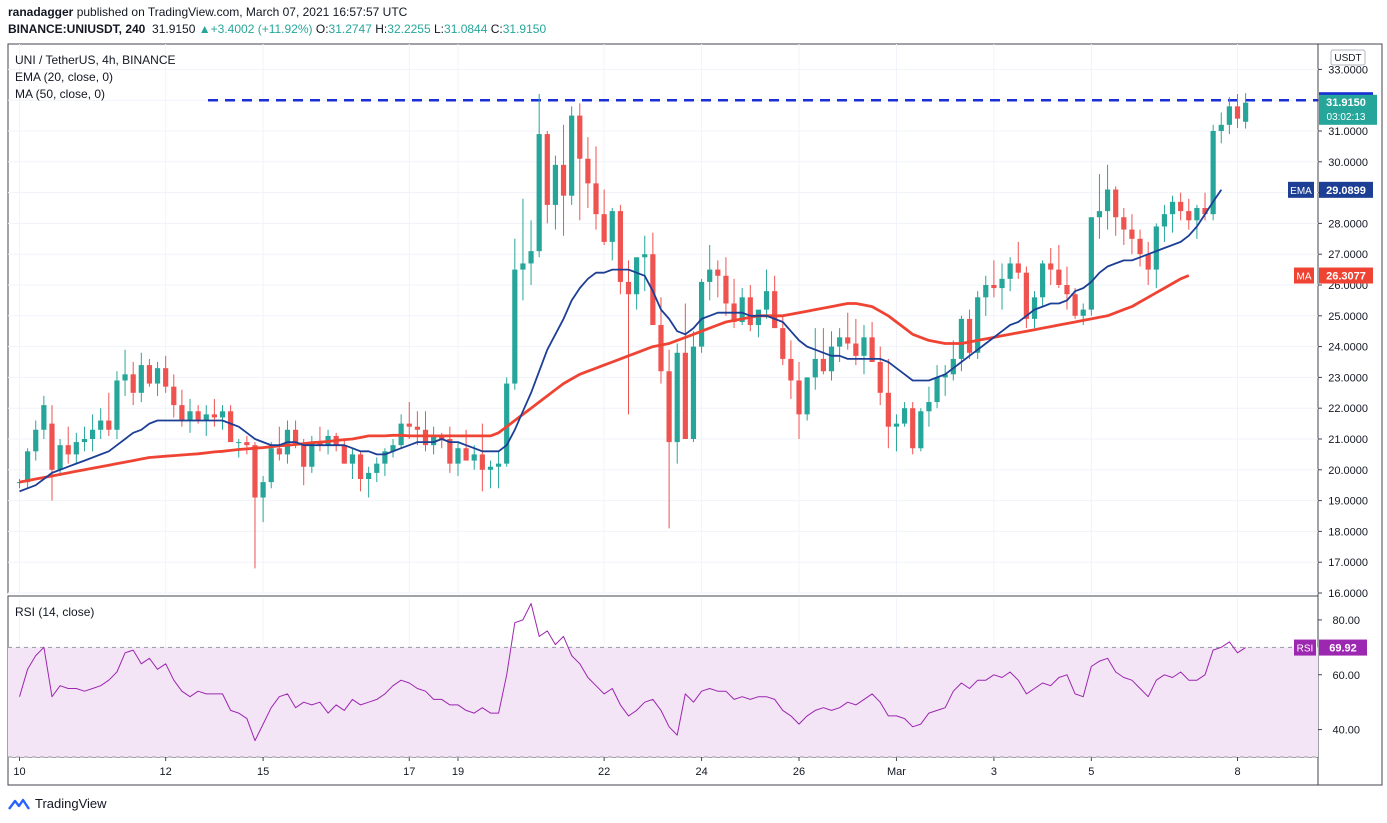 This screenshot has height=823, width=1387. What do you see at coordinates (1348, 532) in the screenshot?
I see `price-tick-label: 18.0000` at bounding box center [1348, 532].